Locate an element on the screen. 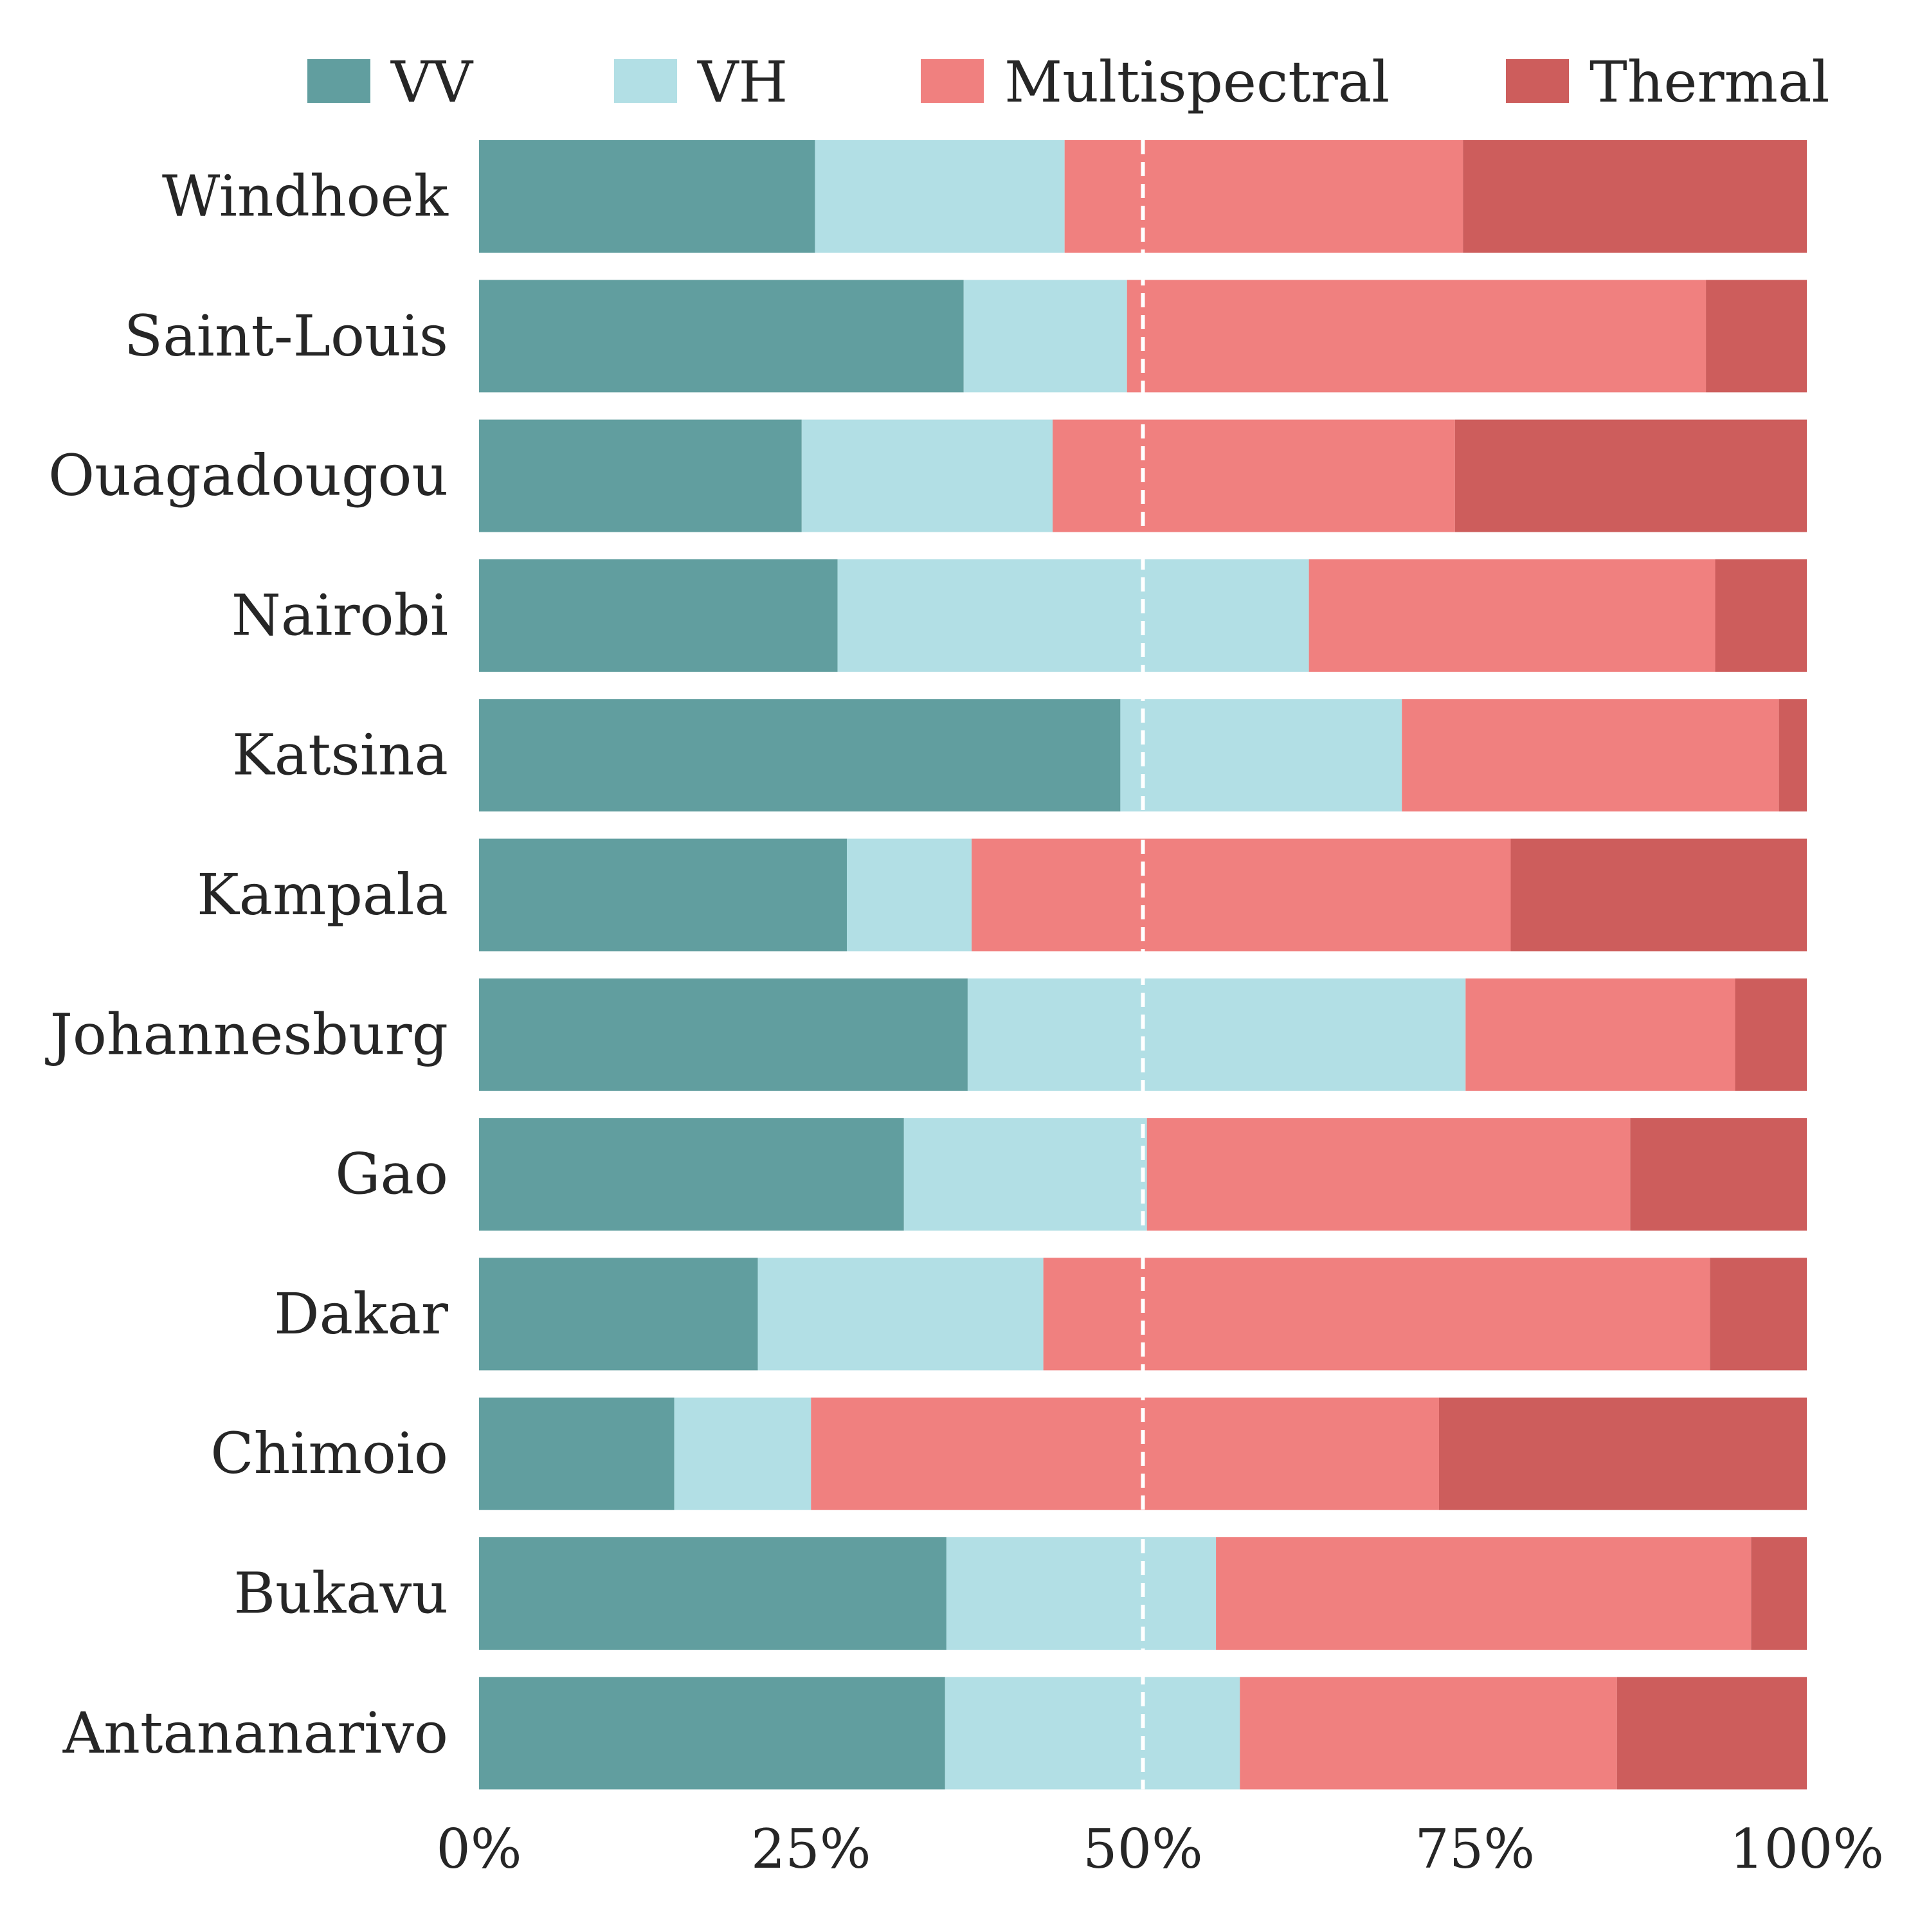  bar-segment-dakar-multispectral is located at coordinates (1376, 1314).